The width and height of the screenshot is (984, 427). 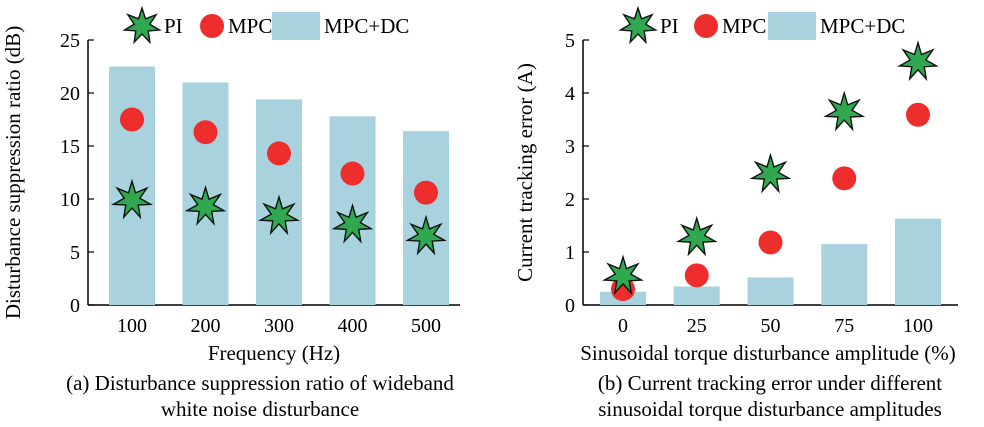 I want to click on y-tick-label: 15, so click(x=70, y=147).